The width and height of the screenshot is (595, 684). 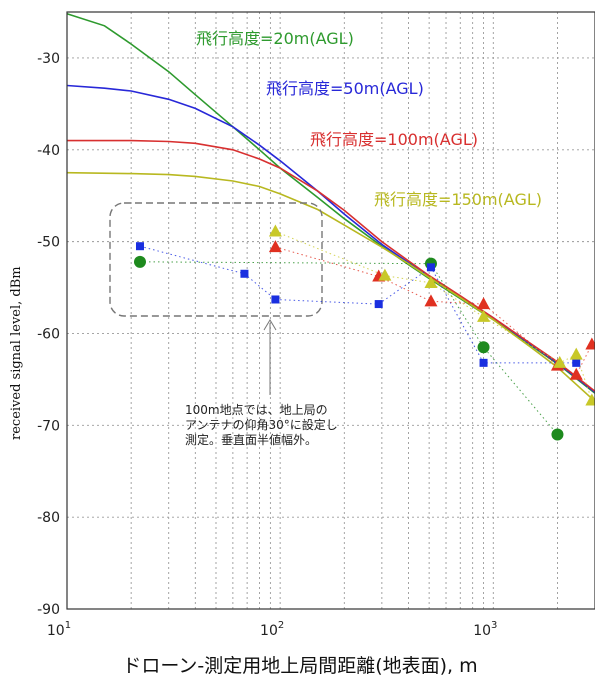 What do you see at coordinates (299, 666) in the screenshot?
I see `x-axis-label: ドローン-測定用地上局間距離(地表面), m` at bounding box center [299, 666].